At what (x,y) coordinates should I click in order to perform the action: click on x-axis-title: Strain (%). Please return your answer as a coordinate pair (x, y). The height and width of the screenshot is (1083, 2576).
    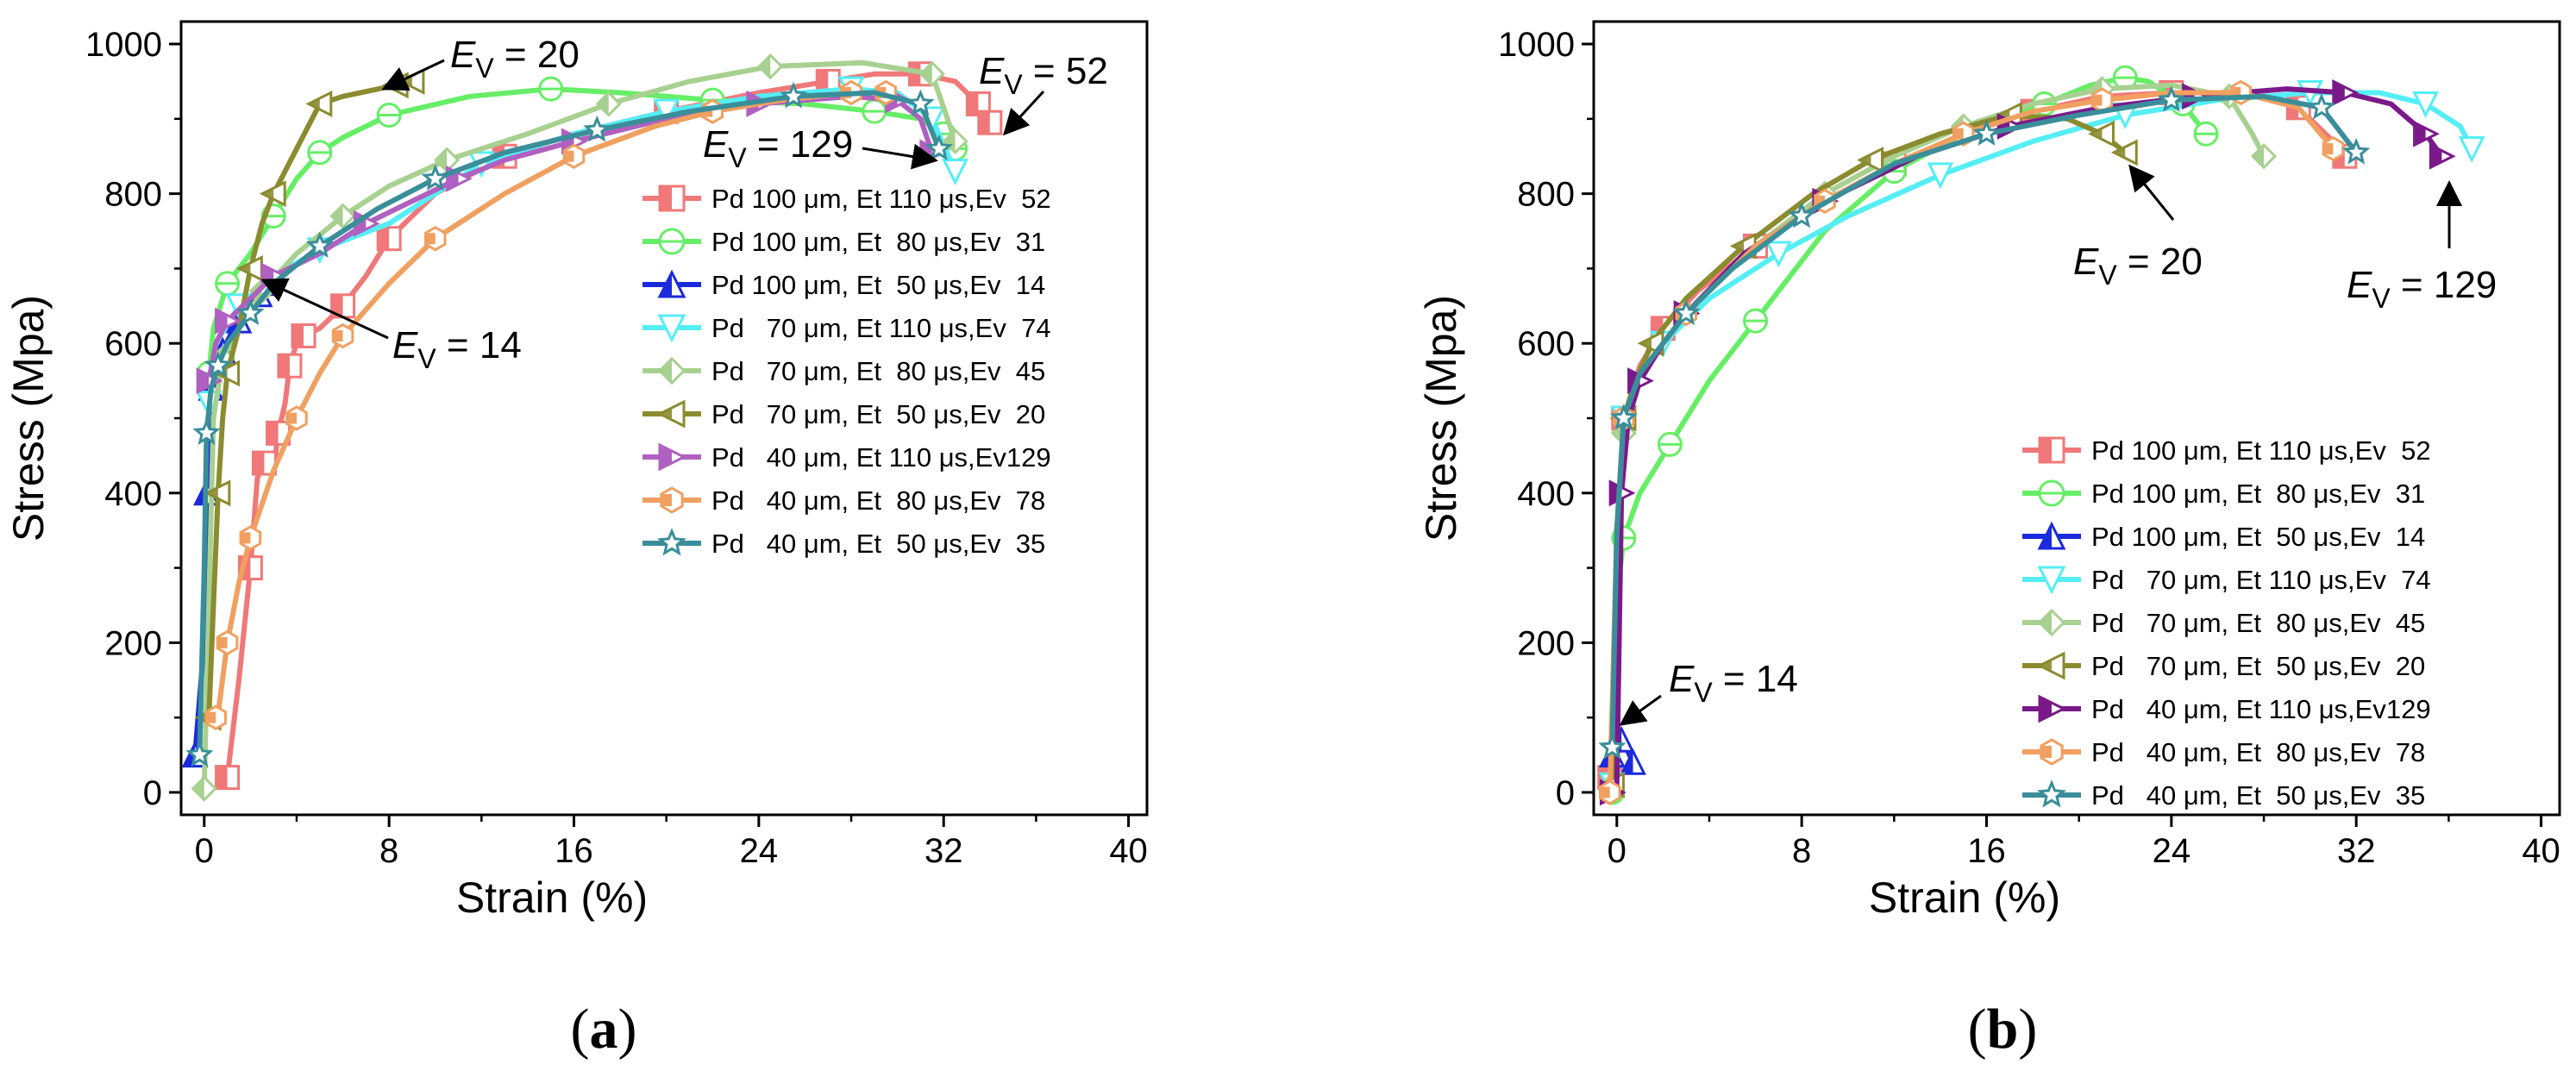
    Looking at the image, I should click on (1964, 897).